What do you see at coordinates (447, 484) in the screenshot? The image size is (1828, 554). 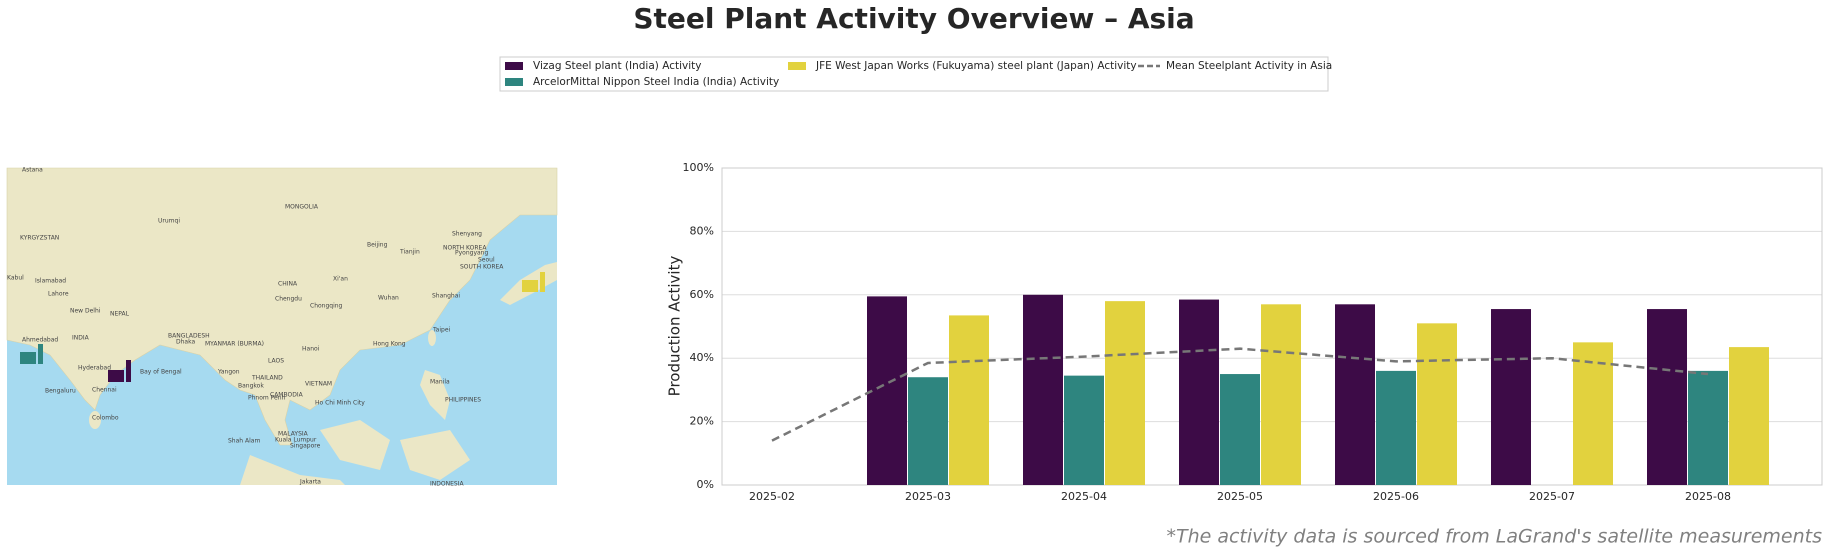 I see `map-label: INDONESIA` at bounding box center [447, 484].